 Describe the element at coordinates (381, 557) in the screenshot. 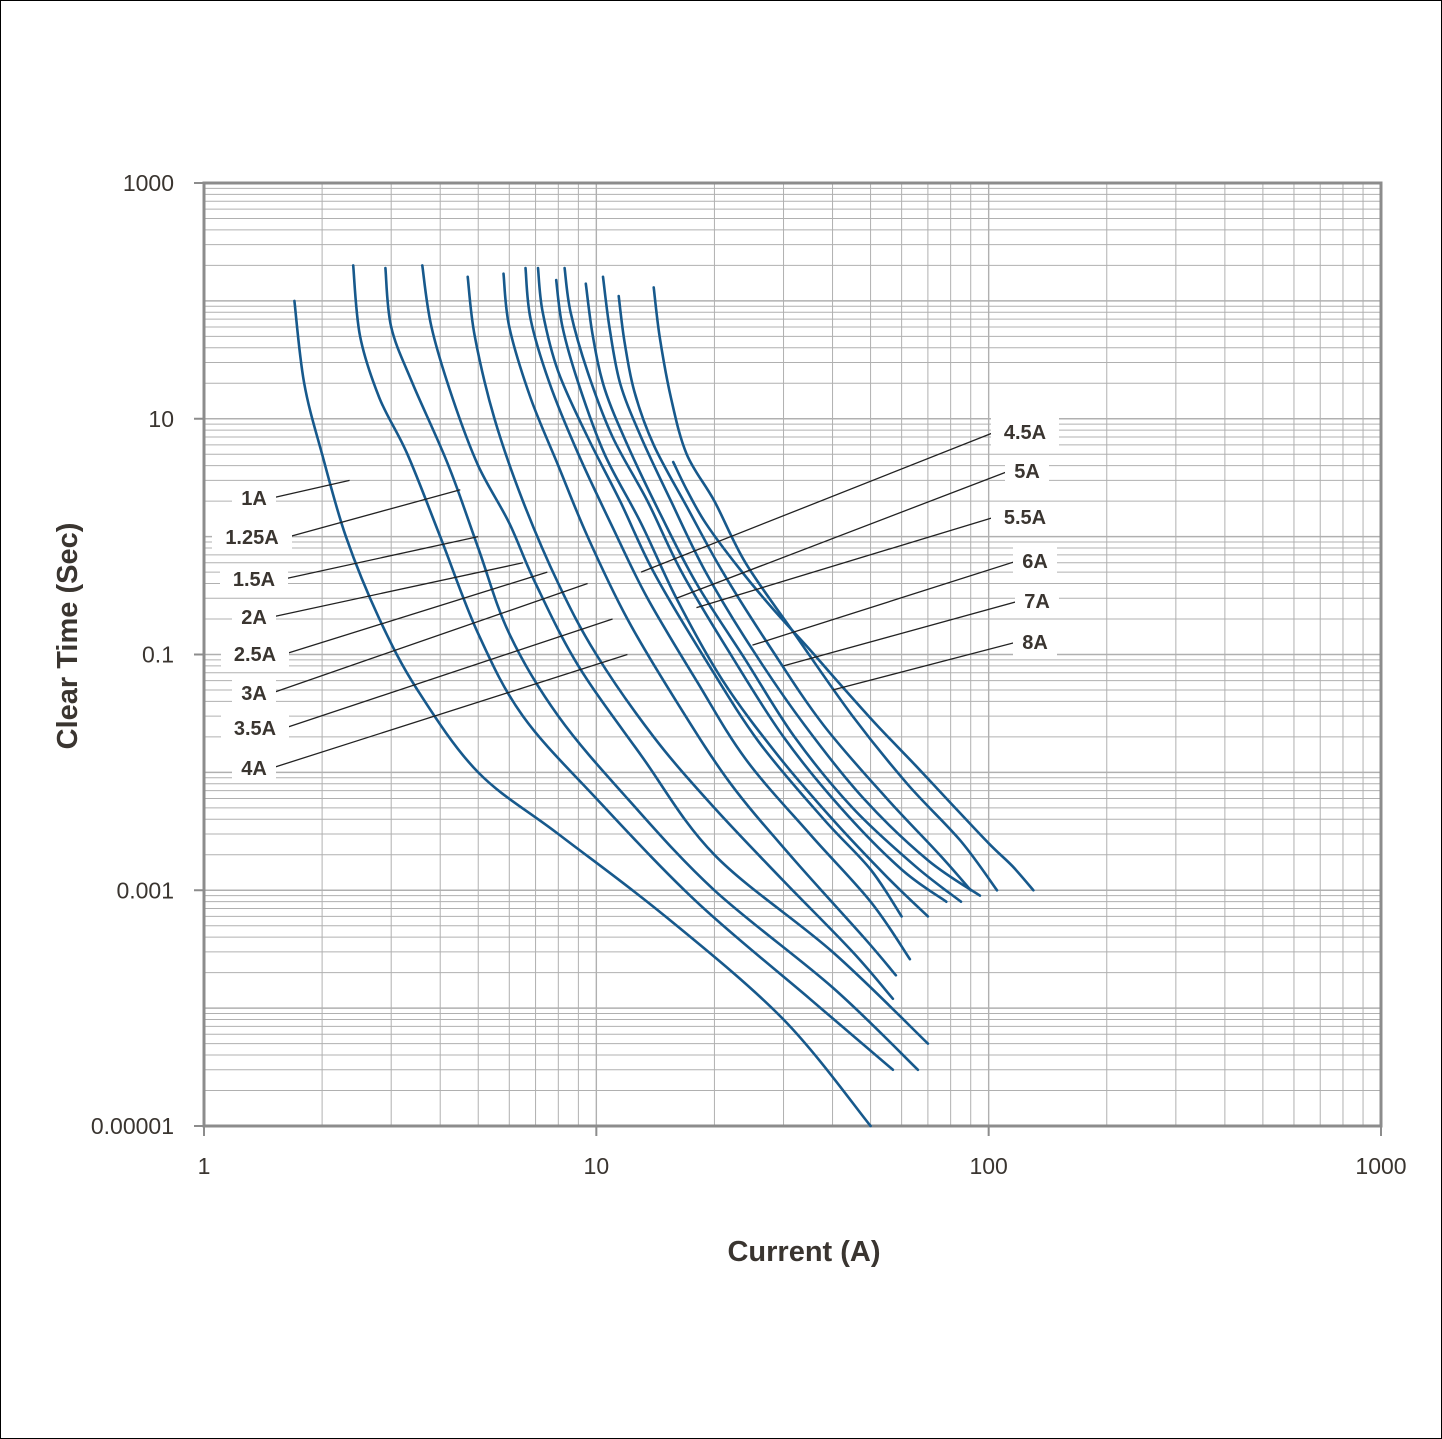

I see `leader-1-5a` at that location.